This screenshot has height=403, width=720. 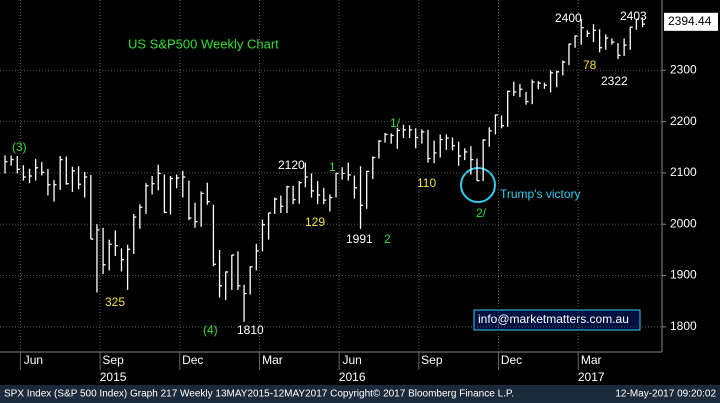 I want to click on footer-bar, so click(x=360, y=394).